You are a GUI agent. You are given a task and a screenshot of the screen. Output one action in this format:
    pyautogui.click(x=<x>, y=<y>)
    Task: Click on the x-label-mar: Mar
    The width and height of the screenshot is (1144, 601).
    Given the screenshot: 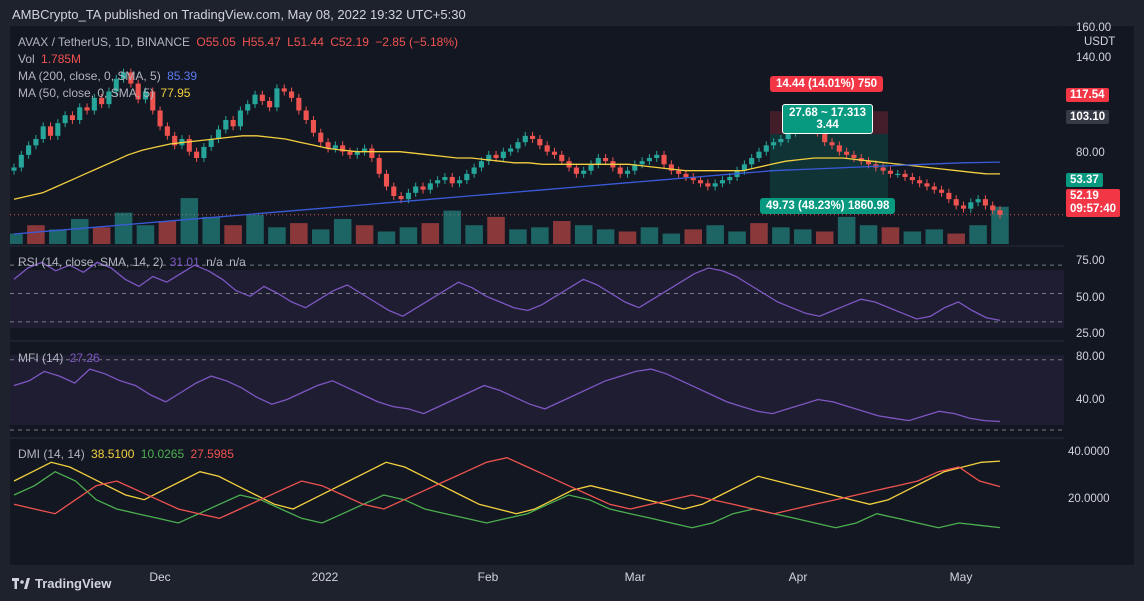 What is the action you would take?
    pyautogui.click(x=635, y=577)
    